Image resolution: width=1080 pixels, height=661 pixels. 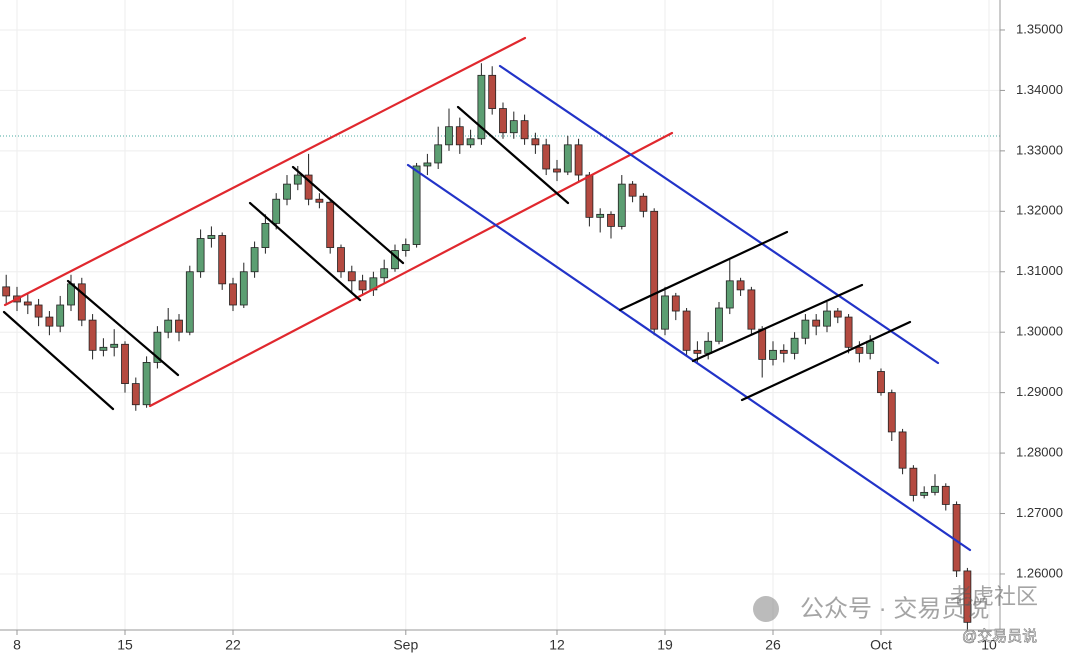 I want to click on y-tick-label: 1.30000, so click(x=1039, y=331).